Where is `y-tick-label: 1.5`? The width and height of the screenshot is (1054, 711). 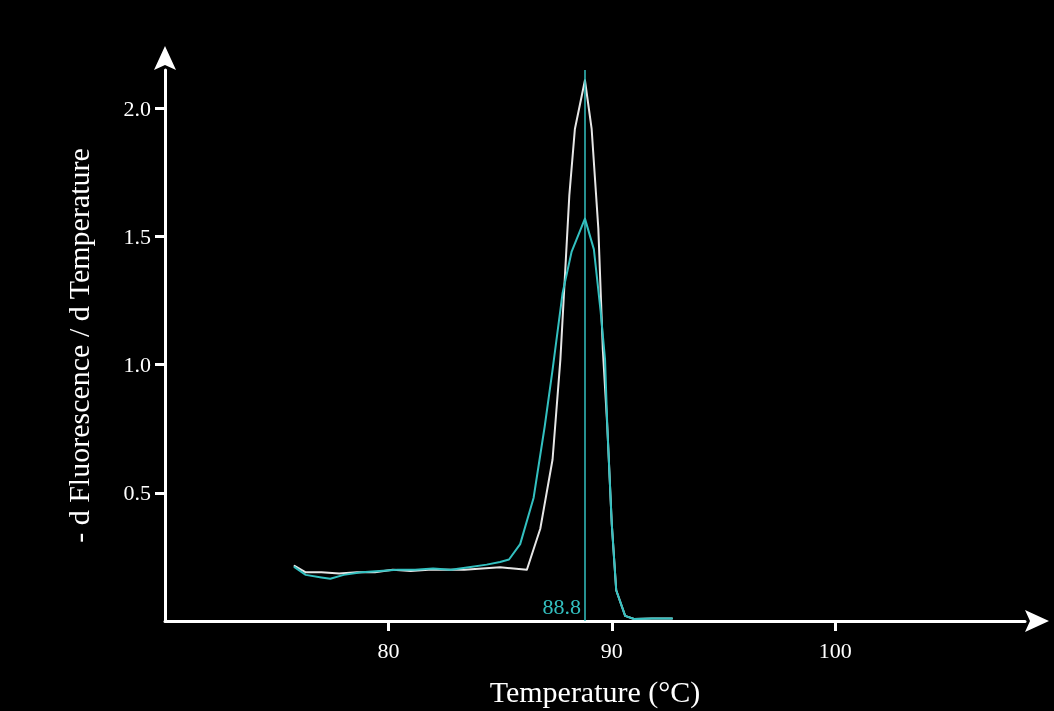 y-tick-label: 1.5 is located at coordinates (137, 237).